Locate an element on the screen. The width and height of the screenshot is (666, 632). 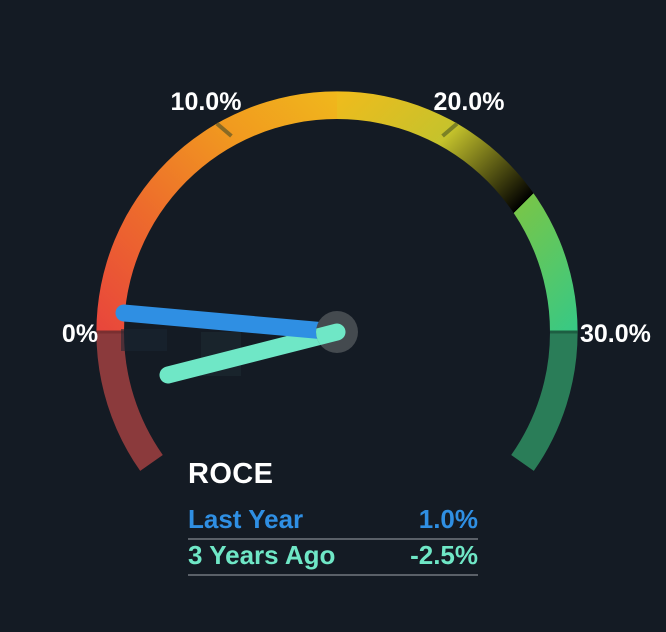
legend-label-three-years-ago: 3 Years Ago is located at coordinates (261, 555).